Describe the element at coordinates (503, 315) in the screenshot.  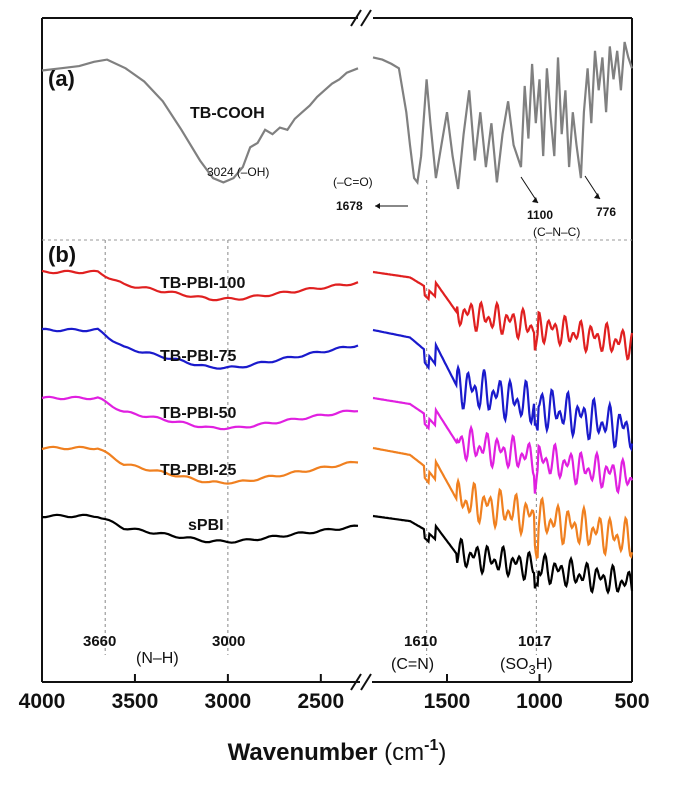
I see `series-tb-pbi-100-right` at that location.